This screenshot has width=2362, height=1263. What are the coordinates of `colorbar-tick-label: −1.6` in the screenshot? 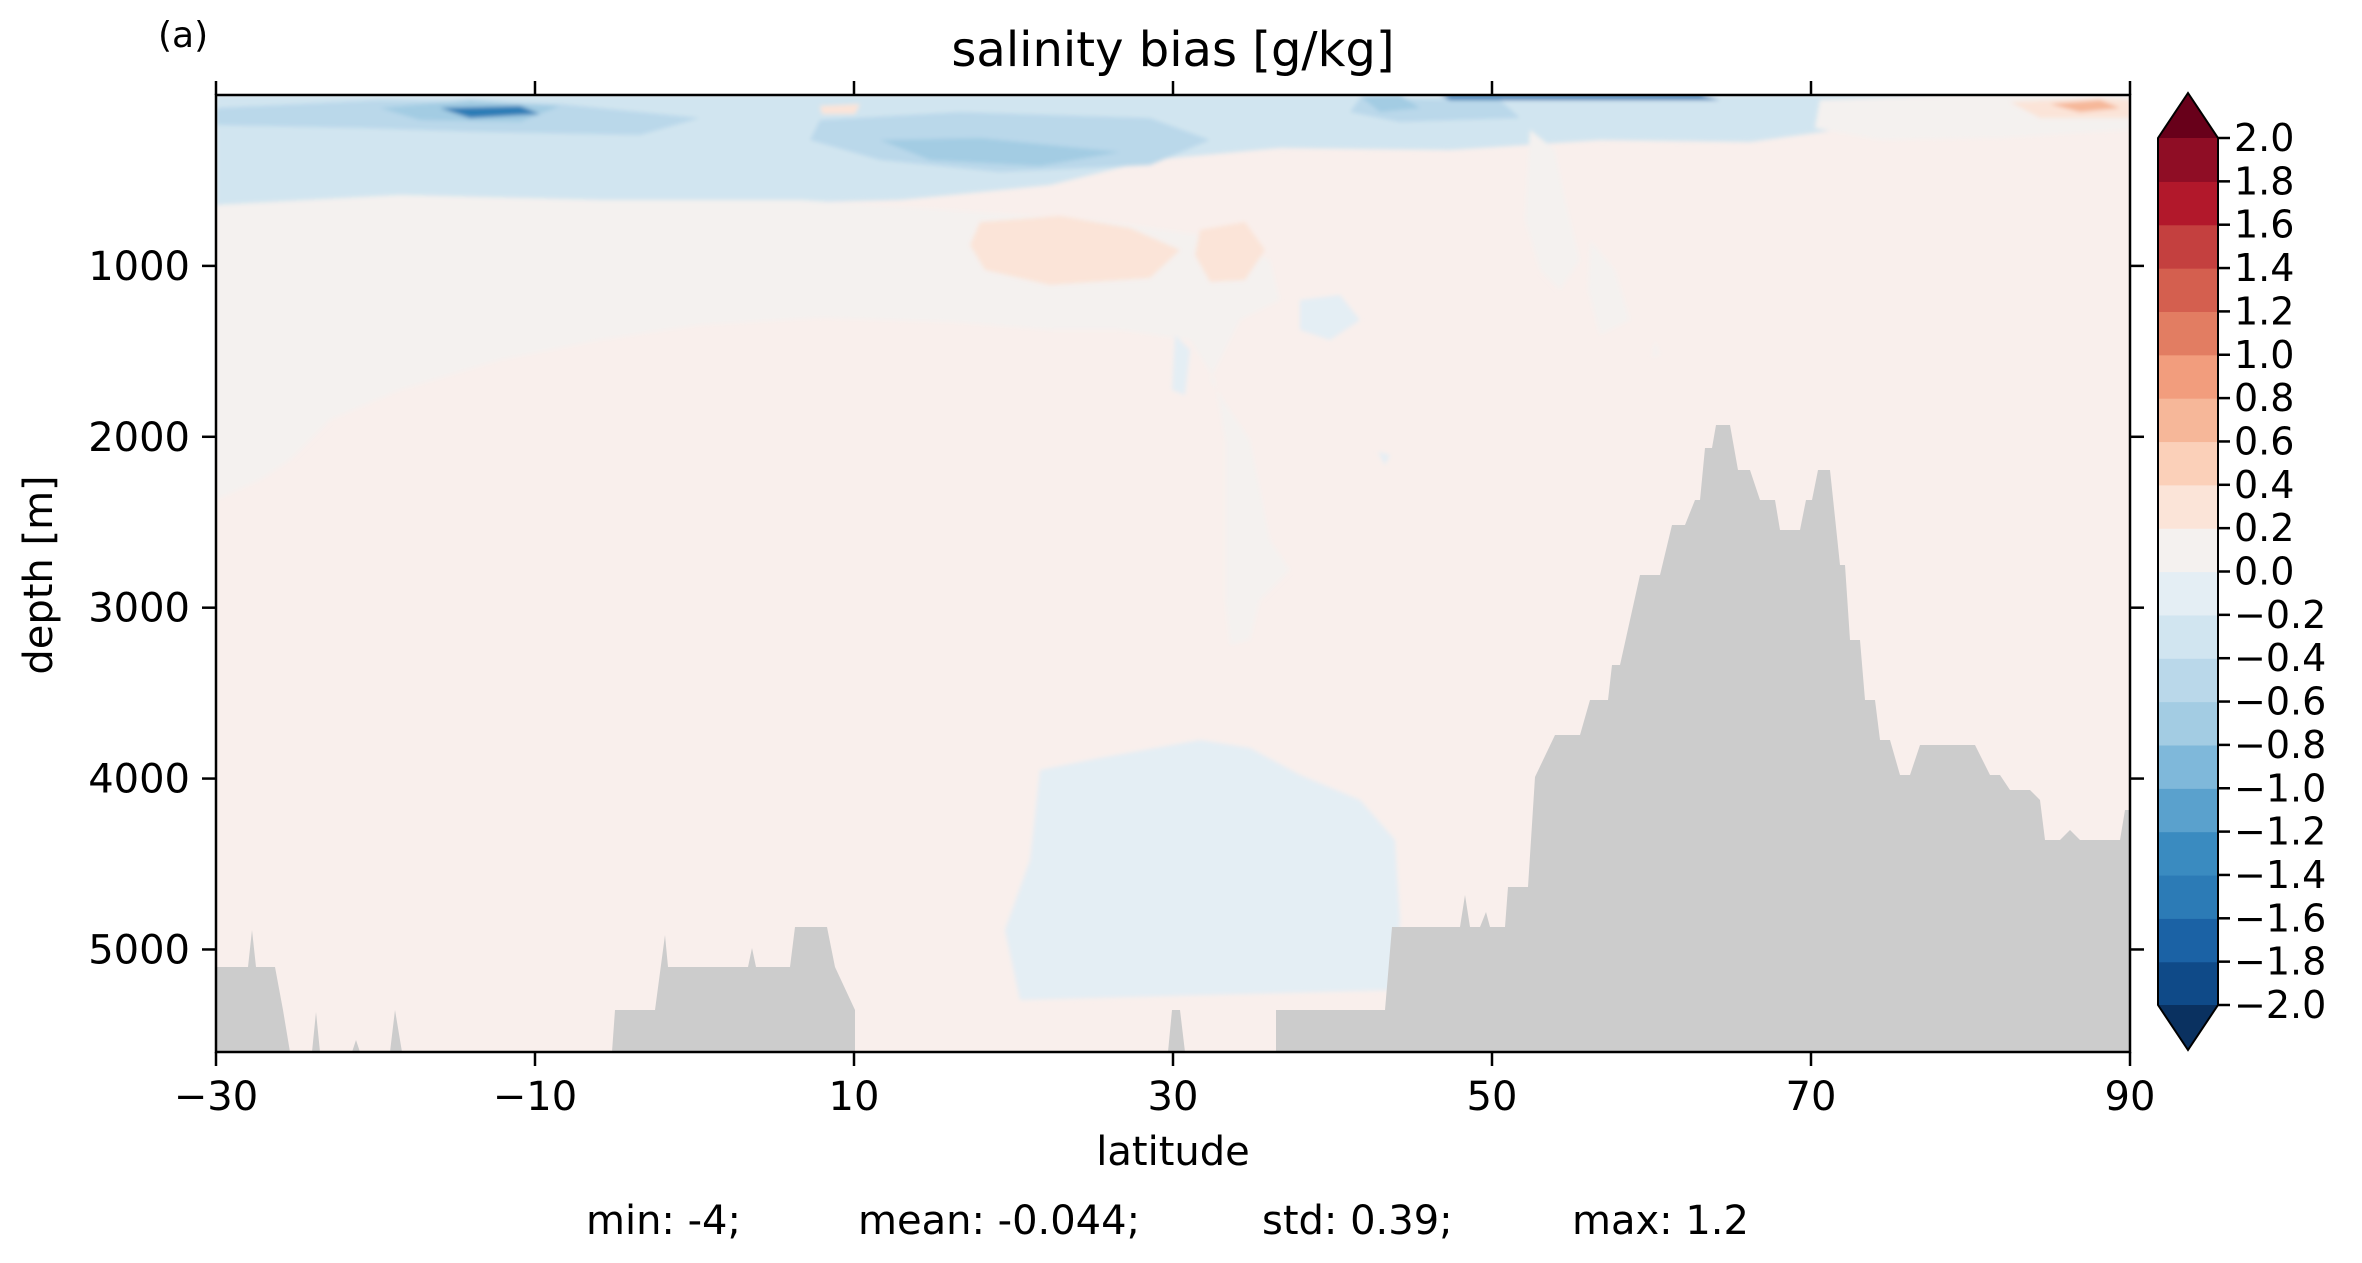 It's located at (2280, 918).